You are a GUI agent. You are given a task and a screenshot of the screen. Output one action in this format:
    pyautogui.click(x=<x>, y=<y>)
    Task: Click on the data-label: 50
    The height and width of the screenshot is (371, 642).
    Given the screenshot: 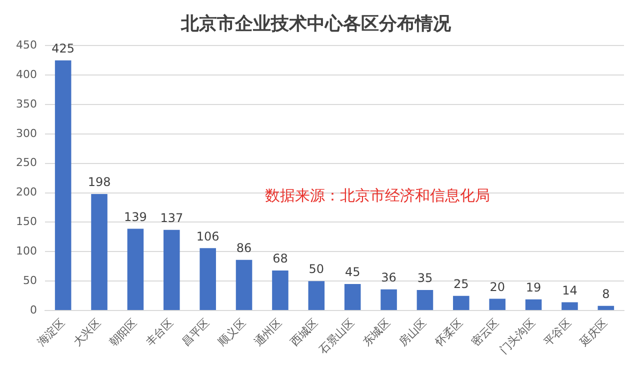 What is the action you would take?
    pyautogui.click(x=316, y=269)
    